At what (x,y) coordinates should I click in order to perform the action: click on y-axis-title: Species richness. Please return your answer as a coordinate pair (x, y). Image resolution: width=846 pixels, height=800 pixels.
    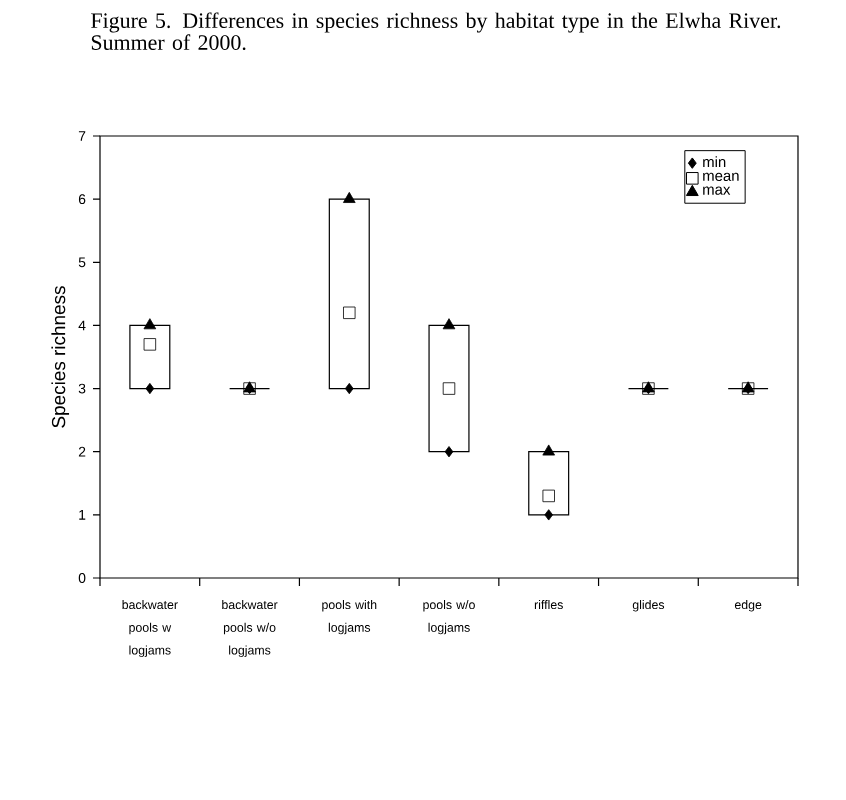
    Looking at the image, I should click on (60, 357).